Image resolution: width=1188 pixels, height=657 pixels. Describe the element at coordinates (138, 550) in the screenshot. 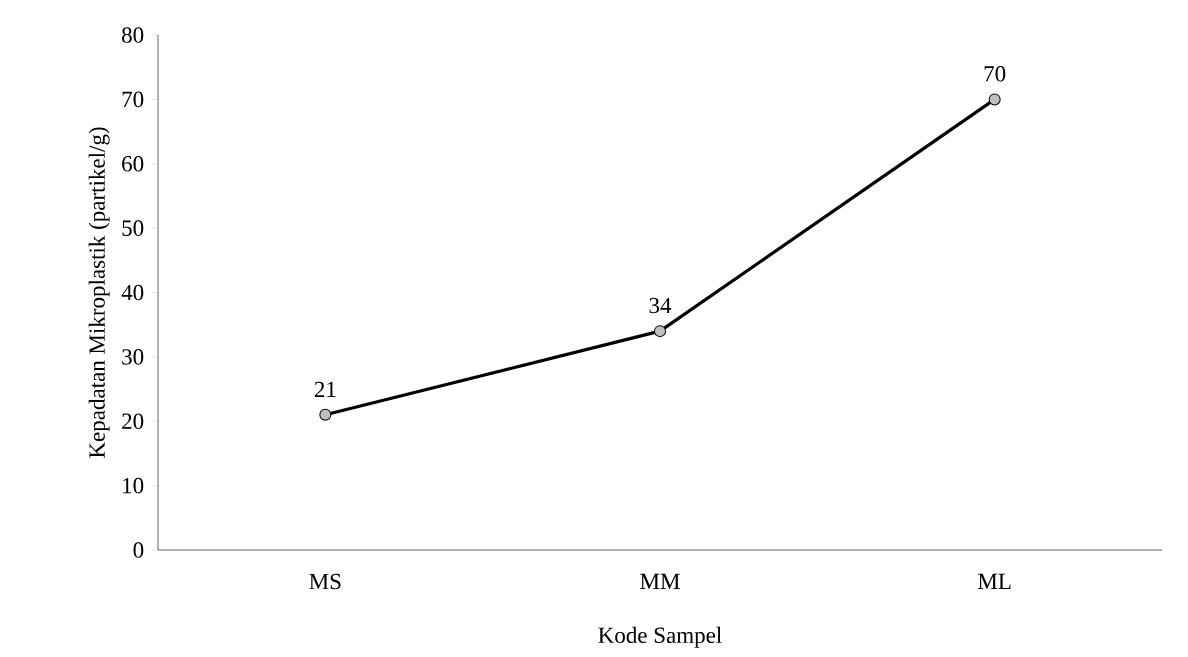

I see `y-tick-label: 0` at that location.